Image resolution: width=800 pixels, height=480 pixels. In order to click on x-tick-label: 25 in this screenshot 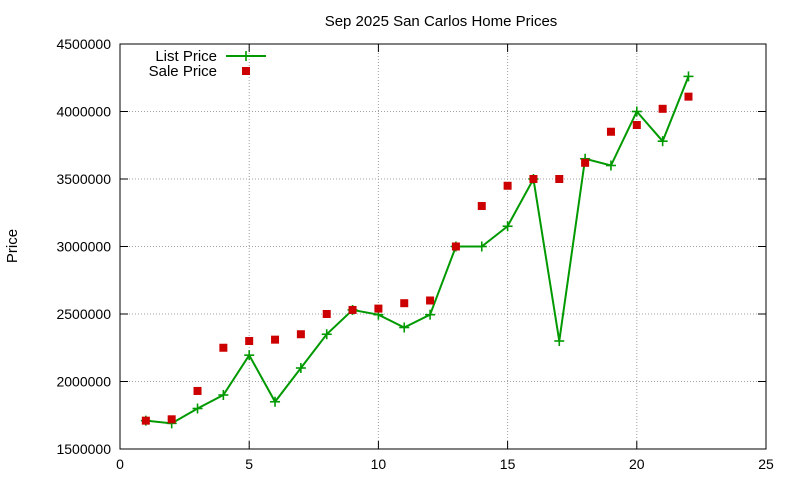, I will do `click(766, 464)`.